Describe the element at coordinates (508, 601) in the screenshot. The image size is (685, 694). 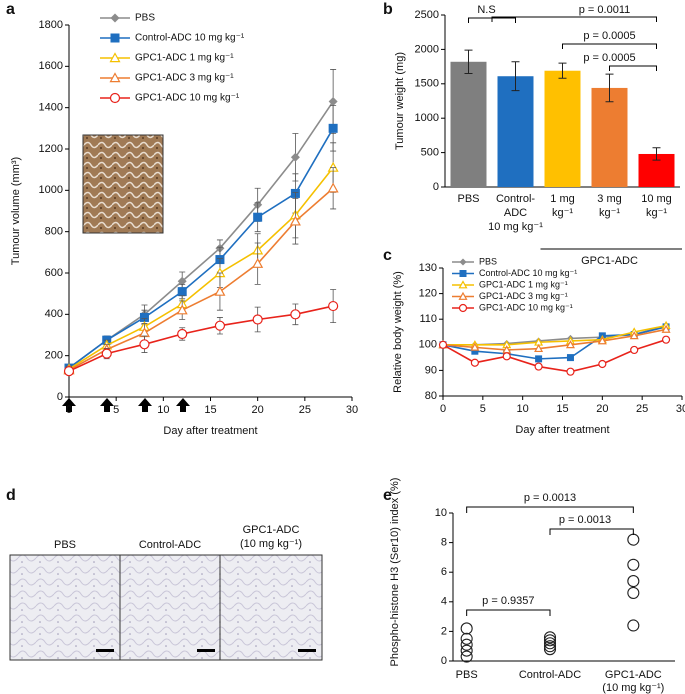
I see `annotation: p = 0.9357` at that location.